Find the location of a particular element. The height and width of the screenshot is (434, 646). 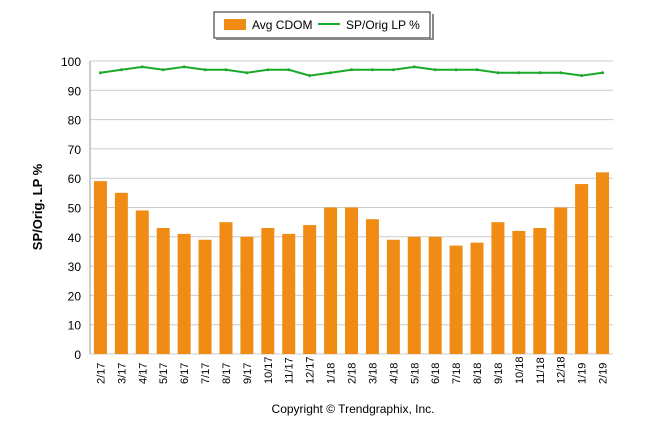

legend: Avg CDOM SP/Orig LP % is located at coordinates (323, 25).